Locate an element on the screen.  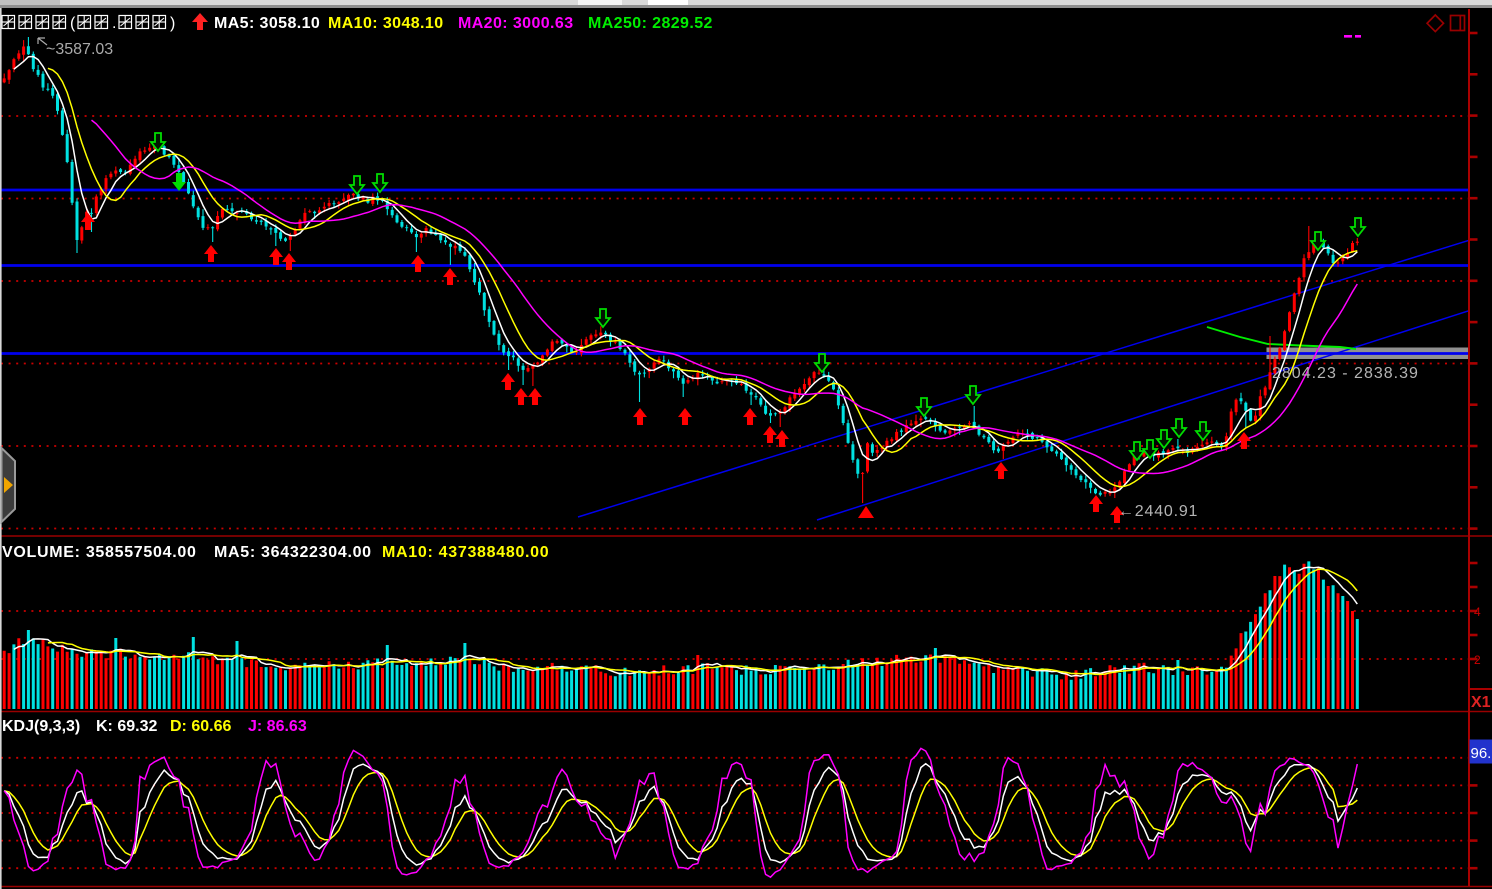
svg-text: MA5: 364322304.00 is located at coordinates (293, 552).